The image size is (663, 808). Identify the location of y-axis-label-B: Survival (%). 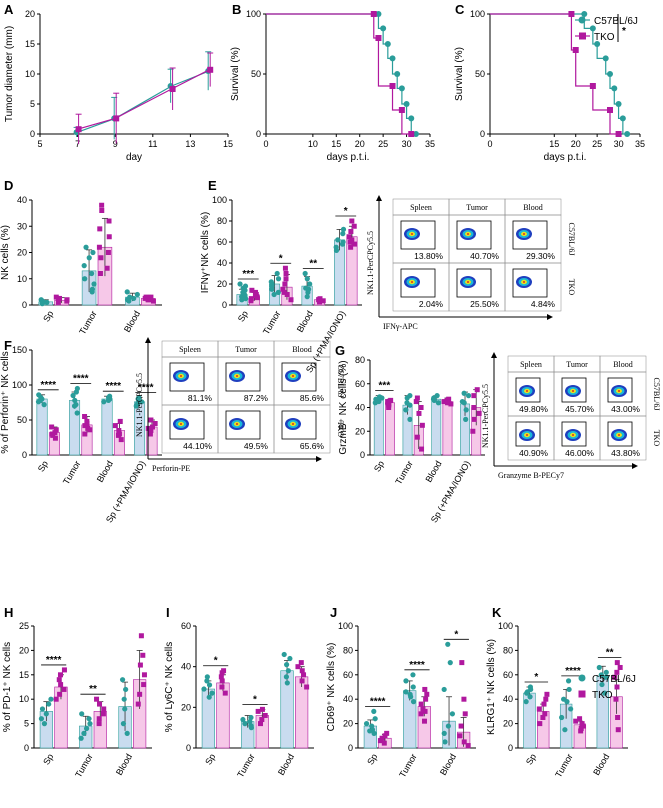
(235, 74).